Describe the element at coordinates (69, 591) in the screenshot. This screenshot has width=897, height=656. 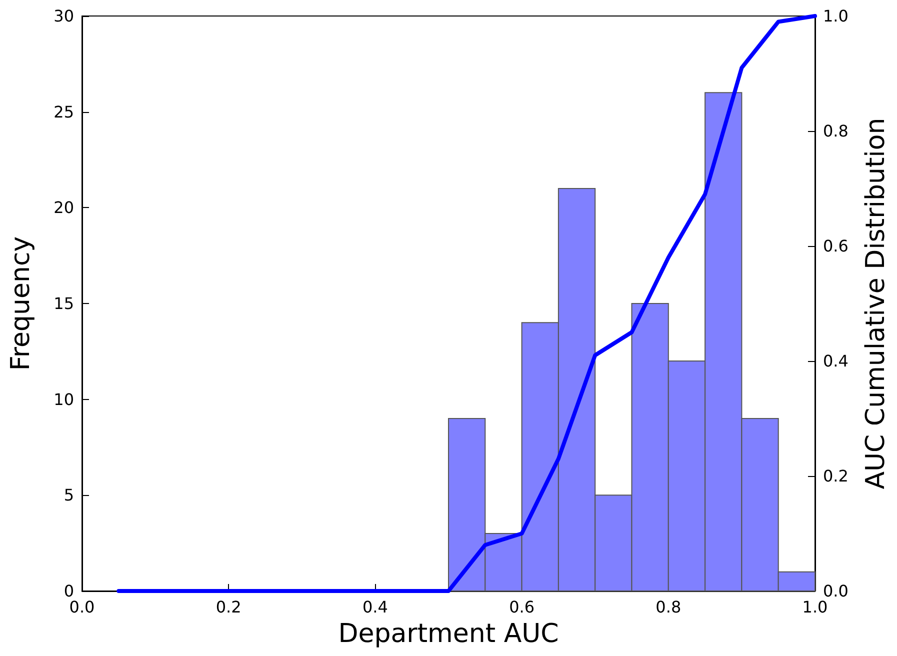
I see `y-tick-label: 0` at that location.